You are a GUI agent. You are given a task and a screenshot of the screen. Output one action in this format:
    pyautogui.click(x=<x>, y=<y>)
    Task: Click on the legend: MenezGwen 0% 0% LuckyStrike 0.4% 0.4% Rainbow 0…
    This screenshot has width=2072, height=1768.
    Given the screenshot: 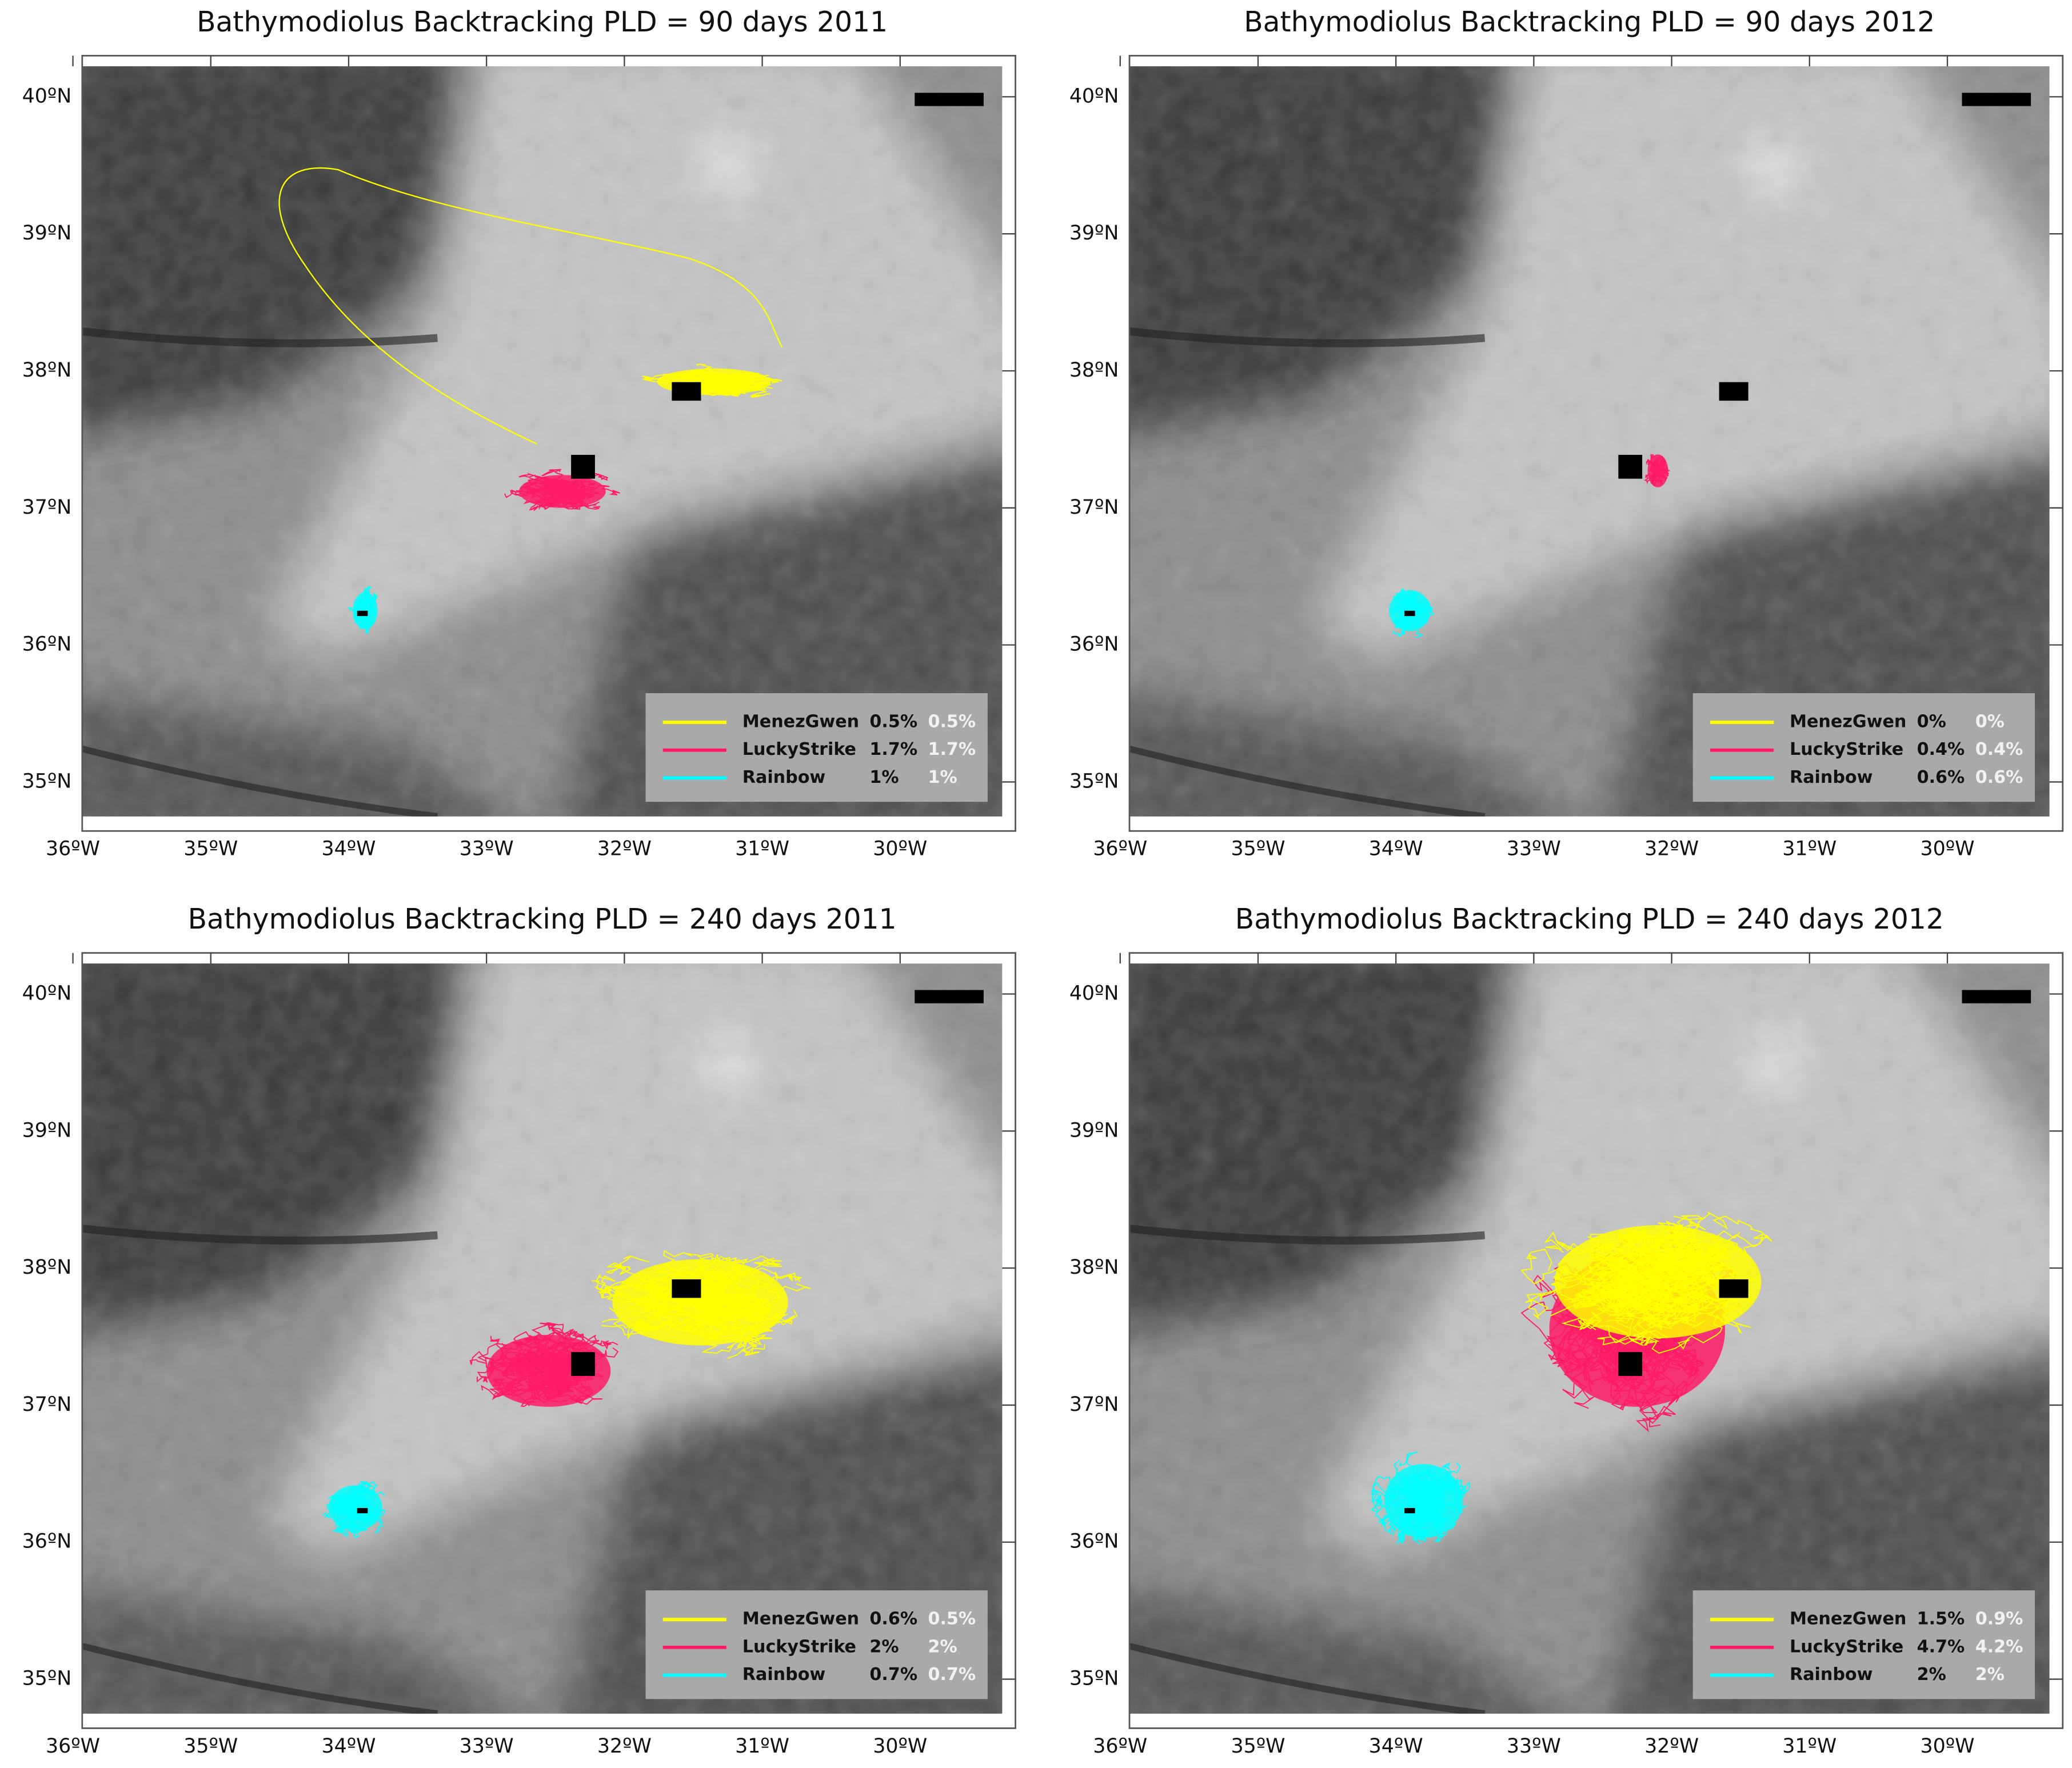 What is the action you would take?
    pyautogui.click(x=1863, y=747)
    